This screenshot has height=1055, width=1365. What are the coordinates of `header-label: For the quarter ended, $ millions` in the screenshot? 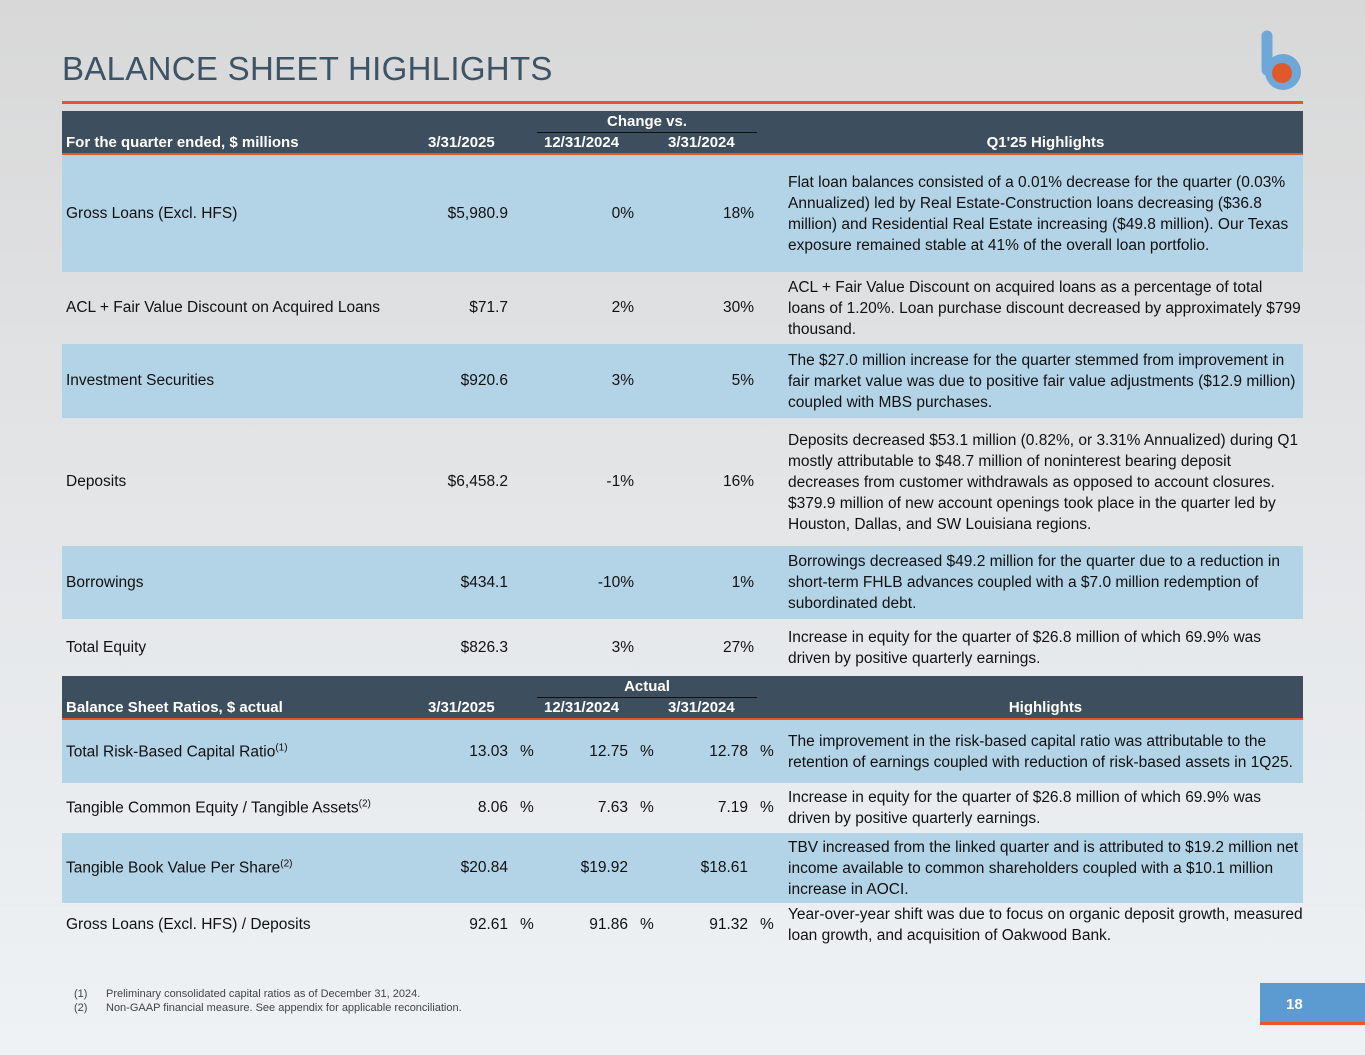 It's located at (182, 142).